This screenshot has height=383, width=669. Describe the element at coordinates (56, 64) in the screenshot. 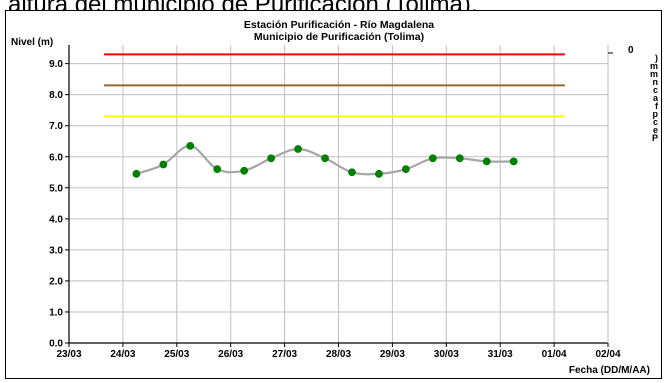

I see `y-tick-label: 9.0` at that location.